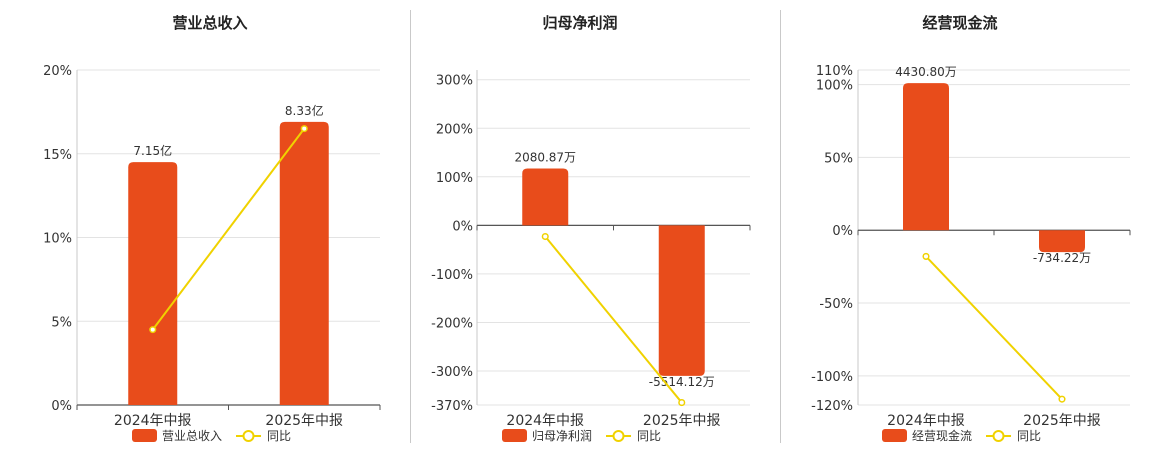 This screenshot has height=454, width=1160. I want to click on y-tick-label-1-7: 300%, so click(454, 81).